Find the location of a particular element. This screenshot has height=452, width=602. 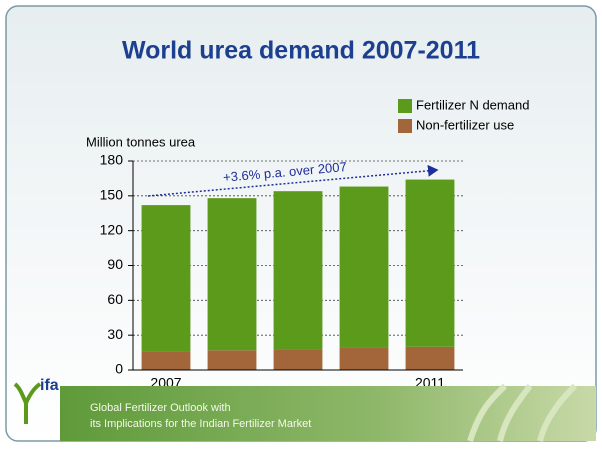

y-axis-label: Million tonnes urea is located at coordinates (141, 141).